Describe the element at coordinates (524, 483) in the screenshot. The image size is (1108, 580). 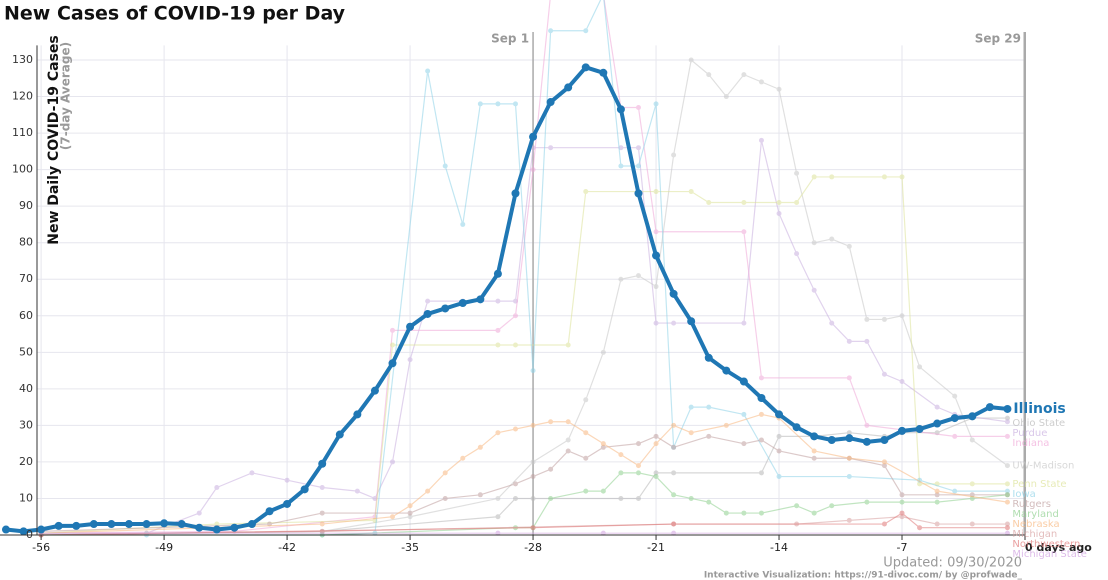
I see `series-line` at that location.